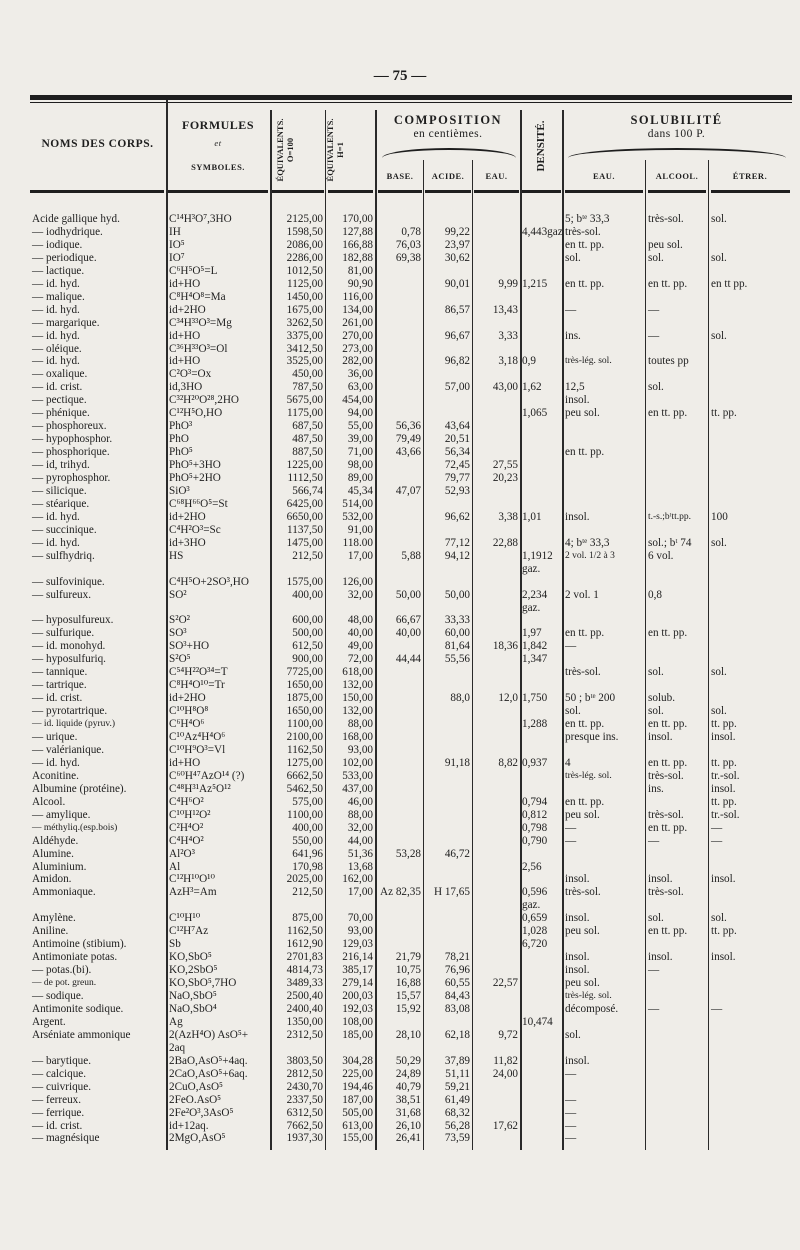 The width and height of the screenshot is (800, 1250). Describe the element at coordinates (571, 1138) in the screenshot. I see `cell-sol-eau: —` at that location.